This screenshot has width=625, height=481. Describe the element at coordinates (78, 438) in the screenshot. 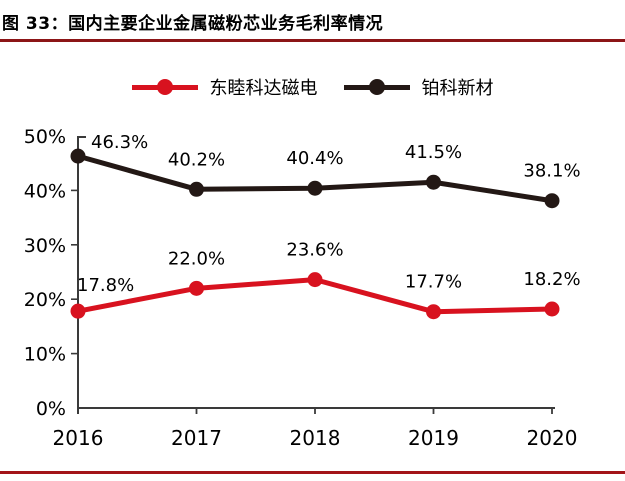

I see `x-tick-label: 2016` at that location.